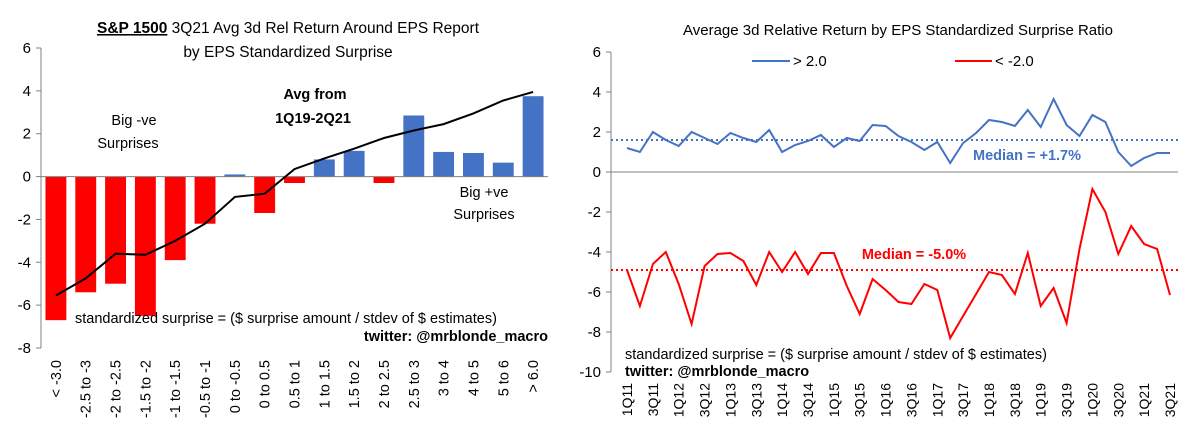 This screenshot has width=1186, height=445. I want to click on left-x-label: > 6.0, so click(534, 376).